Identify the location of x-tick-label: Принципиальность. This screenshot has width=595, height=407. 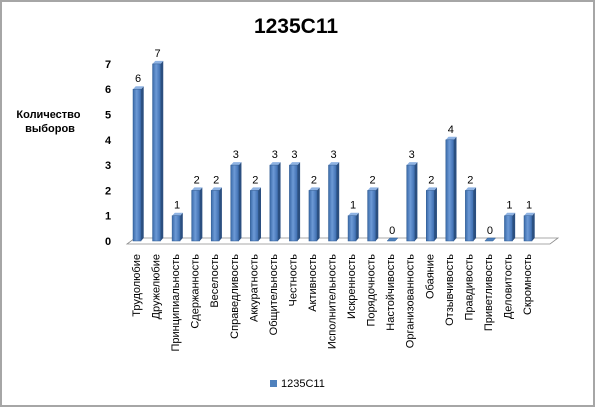
(176, 303).